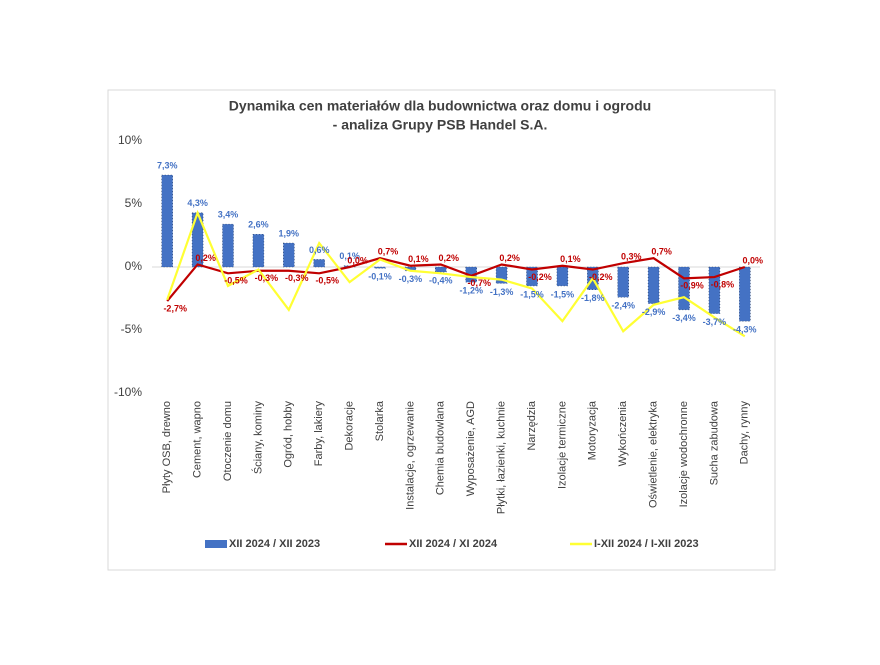 This screenshot has height=665, width=880. What do you see at coordinates (228, 441) in the screenshot?
I see `x-tick-label: Otoczenie domu` at bounding box center [228, 441].